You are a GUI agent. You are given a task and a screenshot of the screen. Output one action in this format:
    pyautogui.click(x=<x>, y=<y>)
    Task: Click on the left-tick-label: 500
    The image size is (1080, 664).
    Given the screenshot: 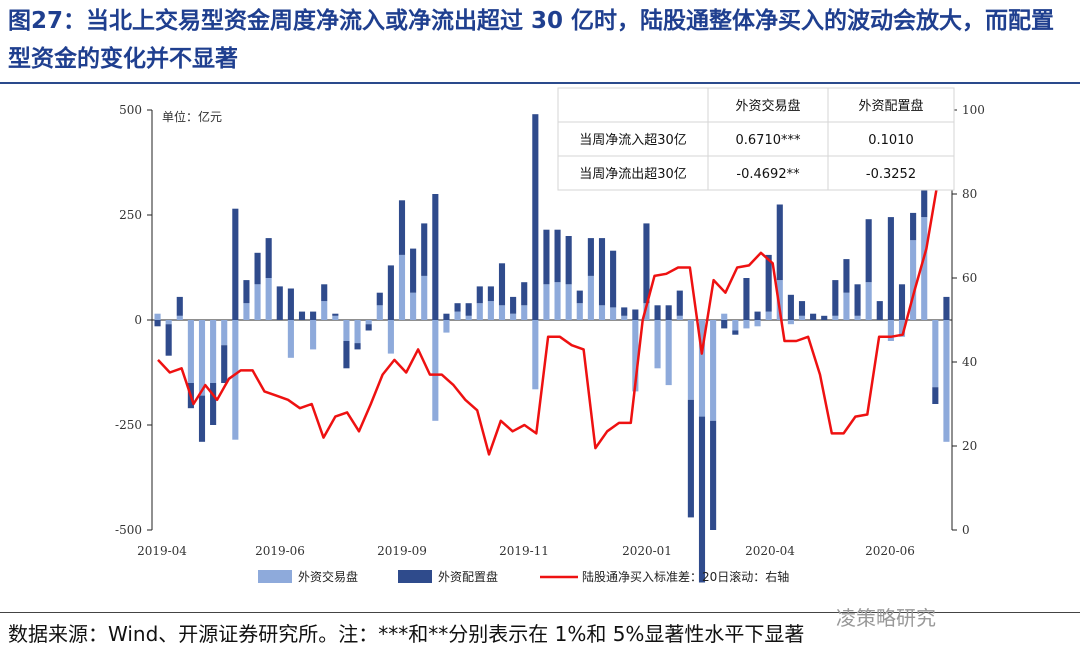 What is the action you would take?
    pyautogui.click(x=130, y=110)
    